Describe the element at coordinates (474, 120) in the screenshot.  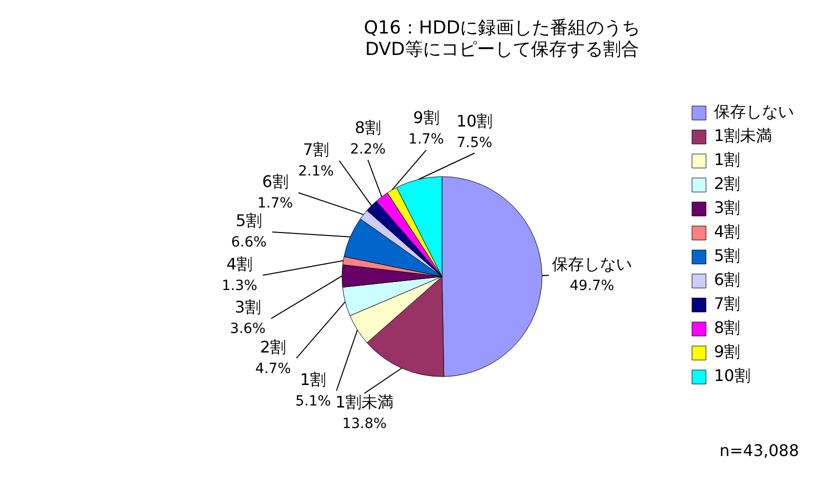
I see `slice-label: 10割` at that location.